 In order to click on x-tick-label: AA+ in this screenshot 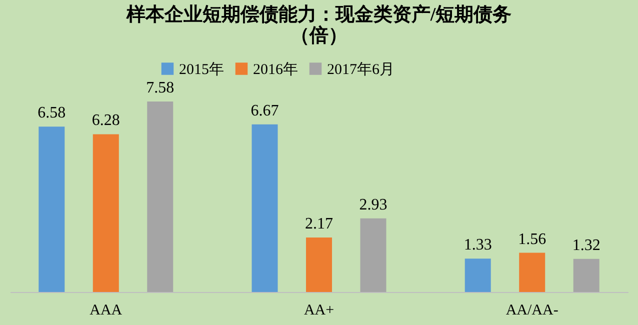, I will do `click(319, 310)`.